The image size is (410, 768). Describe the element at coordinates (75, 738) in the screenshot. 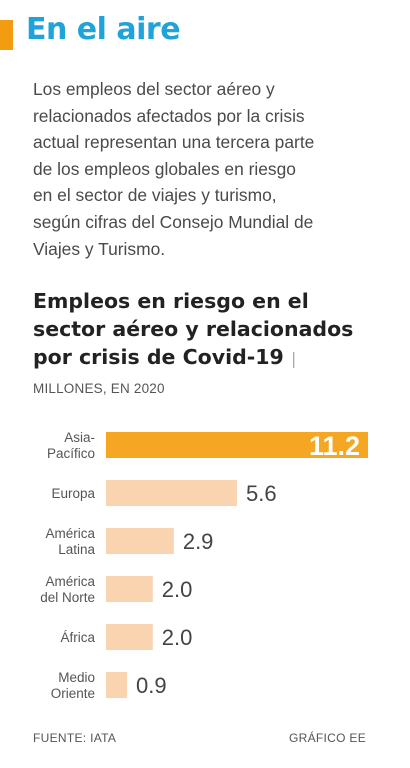

I see `source-note: FUENTE: IATA` at that location.